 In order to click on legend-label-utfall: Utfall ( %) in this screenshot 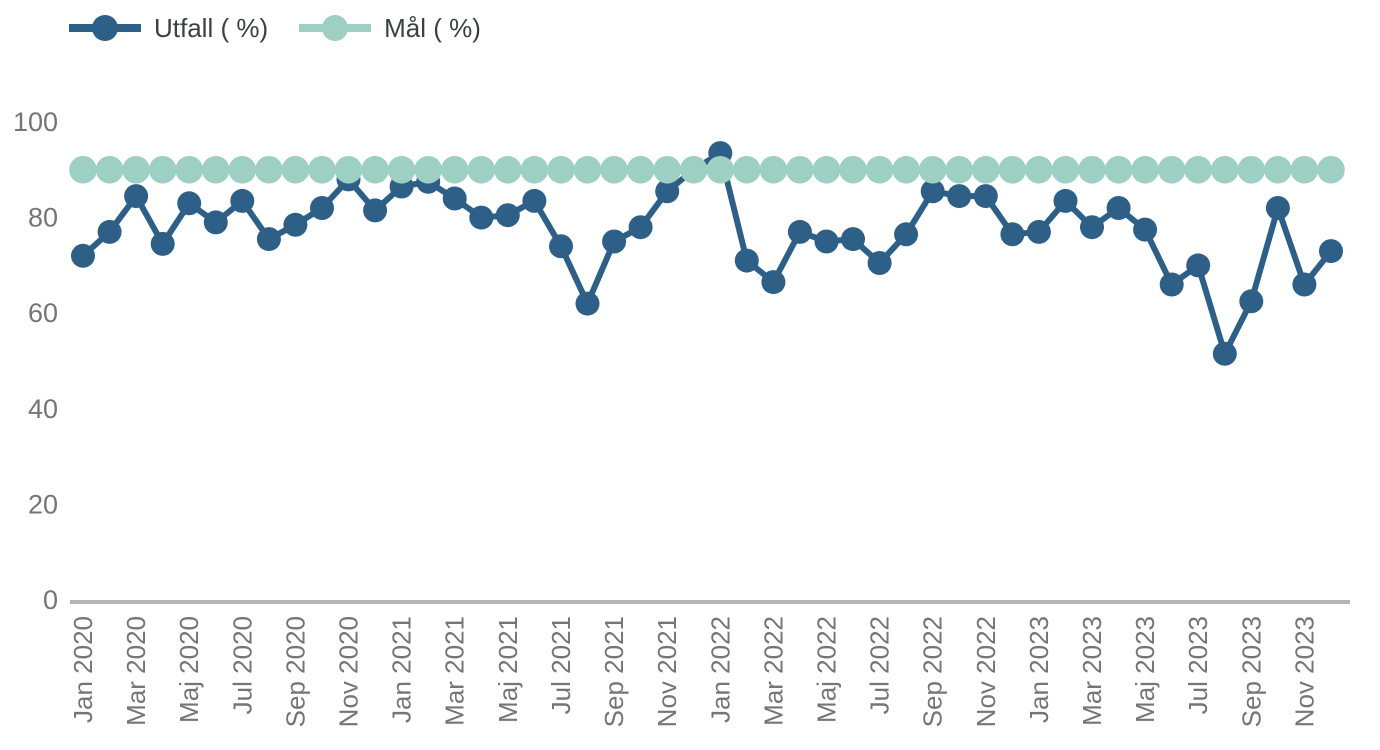, I will do `click(211, 28)`.